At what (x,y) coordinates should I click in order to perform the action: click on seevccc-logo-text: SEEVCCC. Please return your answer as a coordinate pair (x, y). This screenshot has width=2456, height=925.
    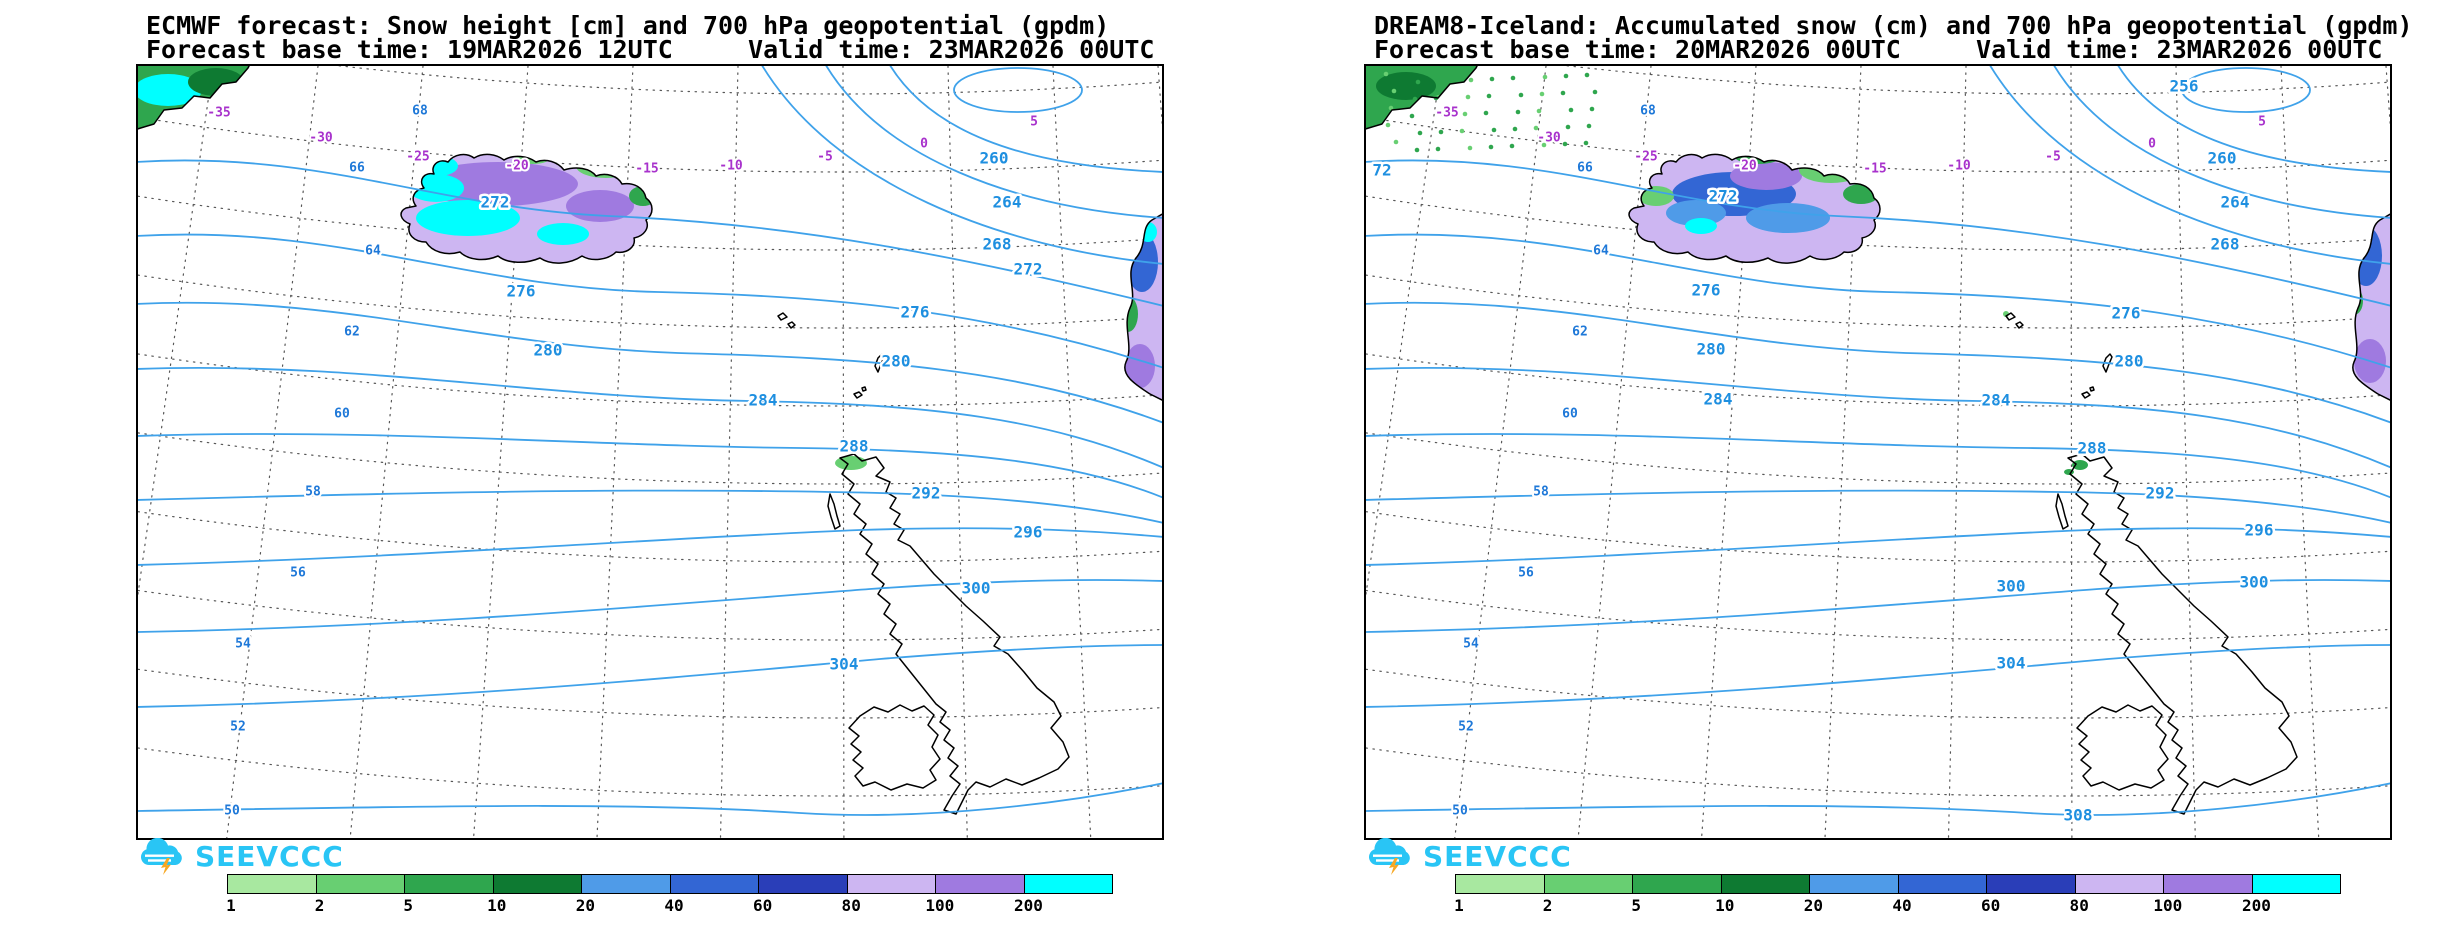
    Looking at the image, I should click on (269, 856).